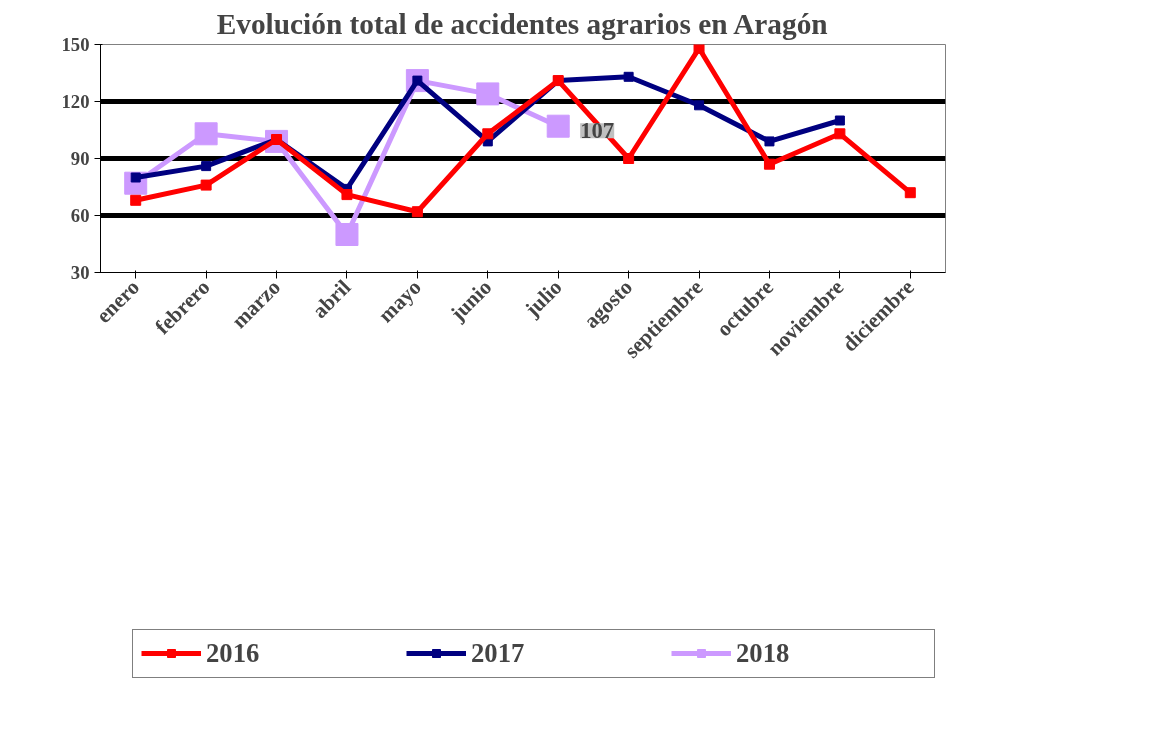 Image resolution: width=1176 pixels, height=744 pixels. Describe the element at coordinates (498, 653) in the screenshot. I see `legend-label: 2017` at that location.